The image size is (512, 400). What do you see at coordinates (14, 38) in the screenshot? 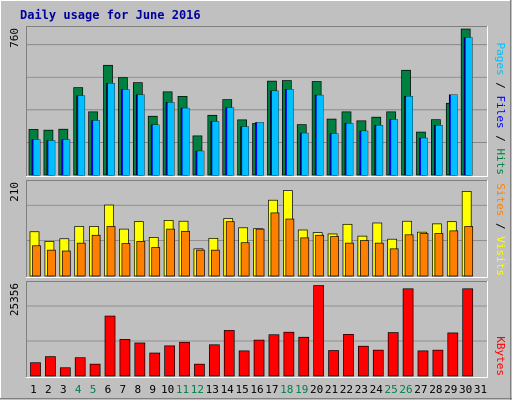
I see `ymax-label-hits: 760` at bounding box center [14, 38].